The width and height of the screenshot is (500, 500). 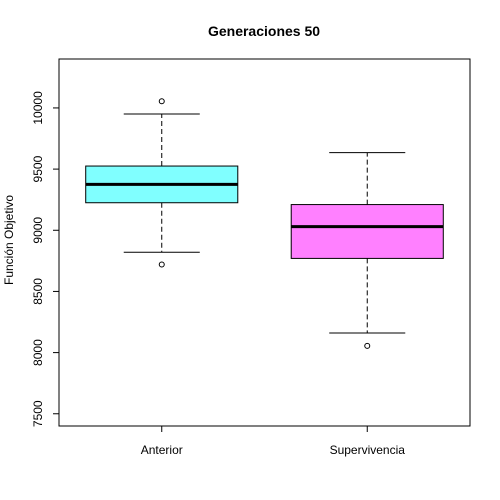 I want to click on y-tick-label-4: 9500, so click(x=38, y=168).